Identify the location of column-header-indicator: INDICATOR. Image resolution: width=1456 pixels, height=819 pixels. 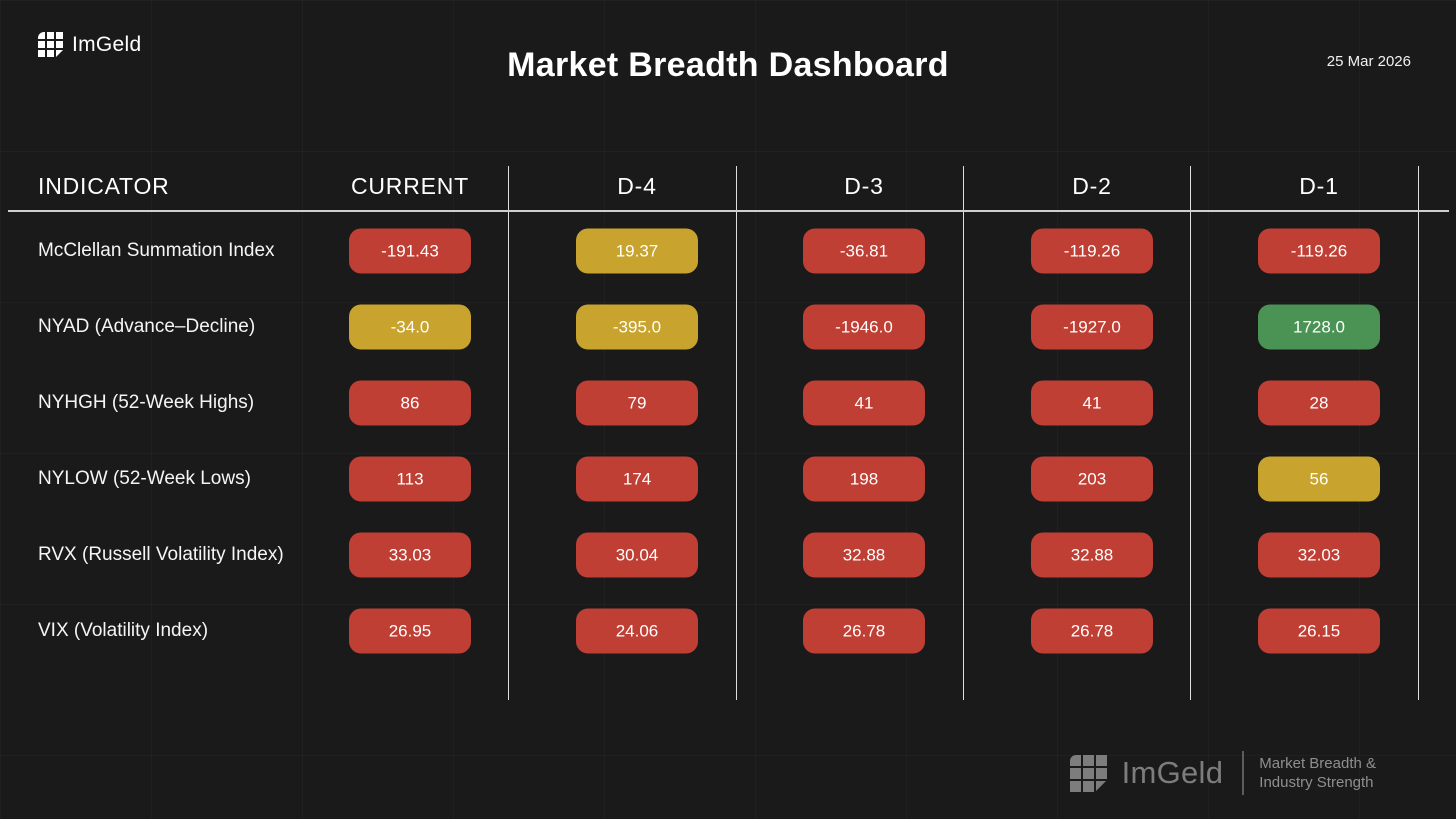
(104, 186).